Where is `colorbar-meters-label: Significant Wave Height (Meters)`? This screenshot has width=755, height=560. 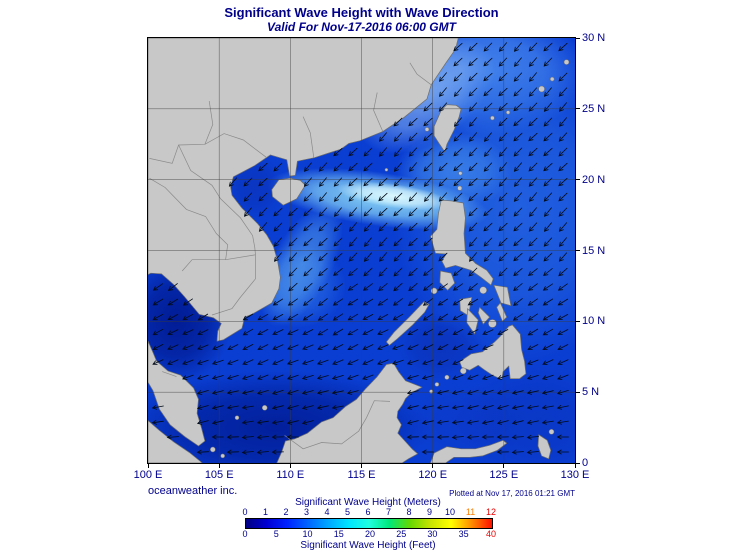 colorbar-meters-label: Significant Wave Height (Meters) is located at coordinates (368, 502).